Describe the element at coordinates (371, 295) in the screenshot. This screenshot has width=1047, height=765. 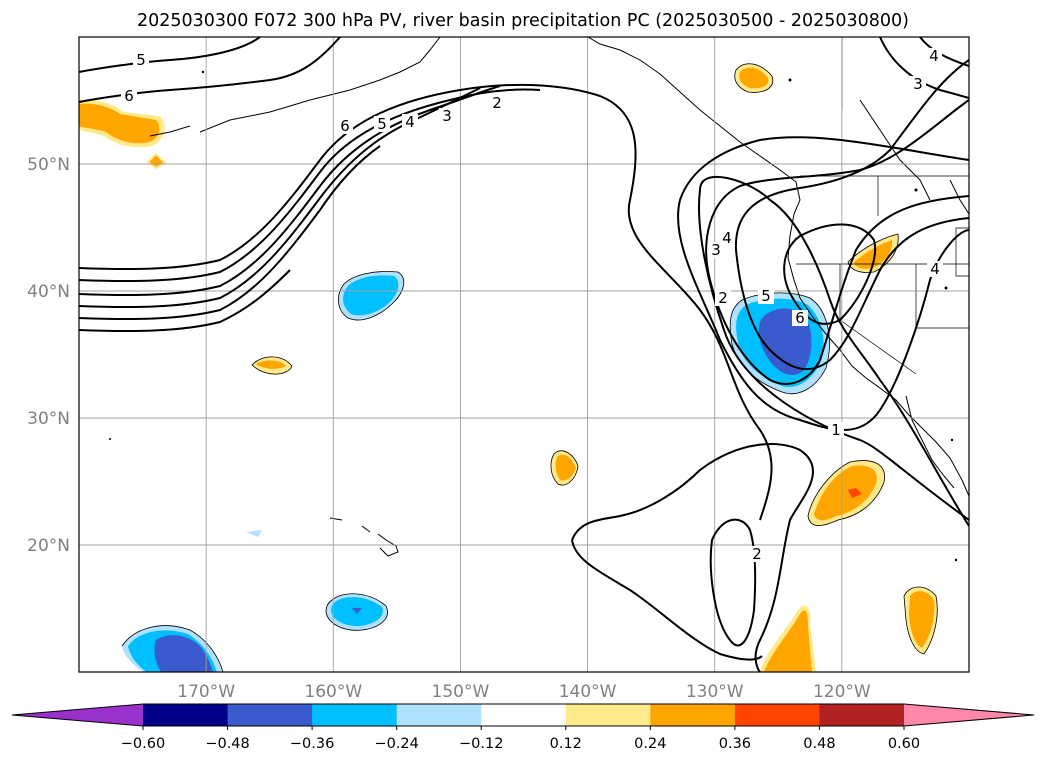
I see `shade-neg-midpacific-core` at that location.